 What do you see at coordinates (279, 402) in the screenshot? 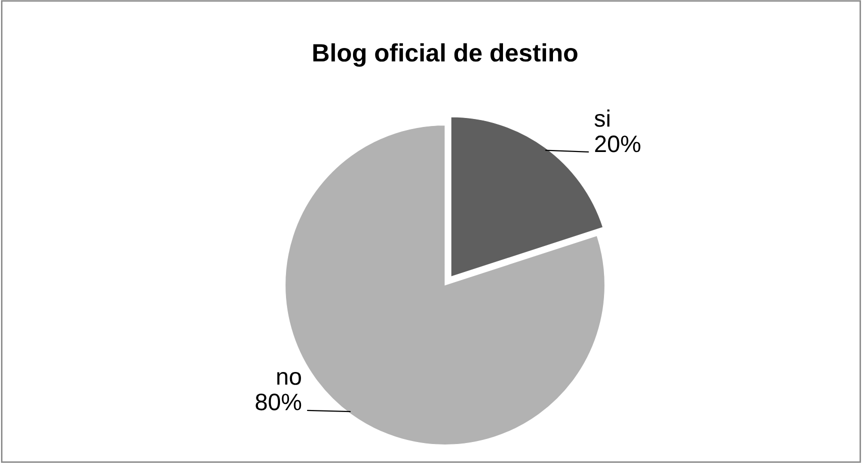
I see `data-label: 80%` at bounding box center [279, 402].